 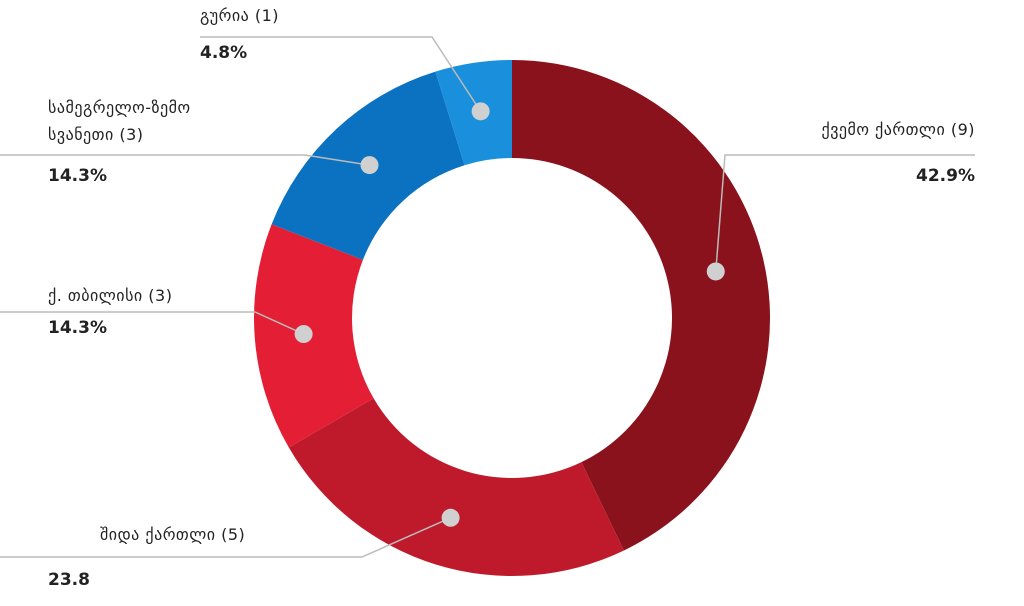 What do you see at coordinates (945, 176) in the screenshot?
I see `value-label: 42.9%` at bounding box center [945, 176].